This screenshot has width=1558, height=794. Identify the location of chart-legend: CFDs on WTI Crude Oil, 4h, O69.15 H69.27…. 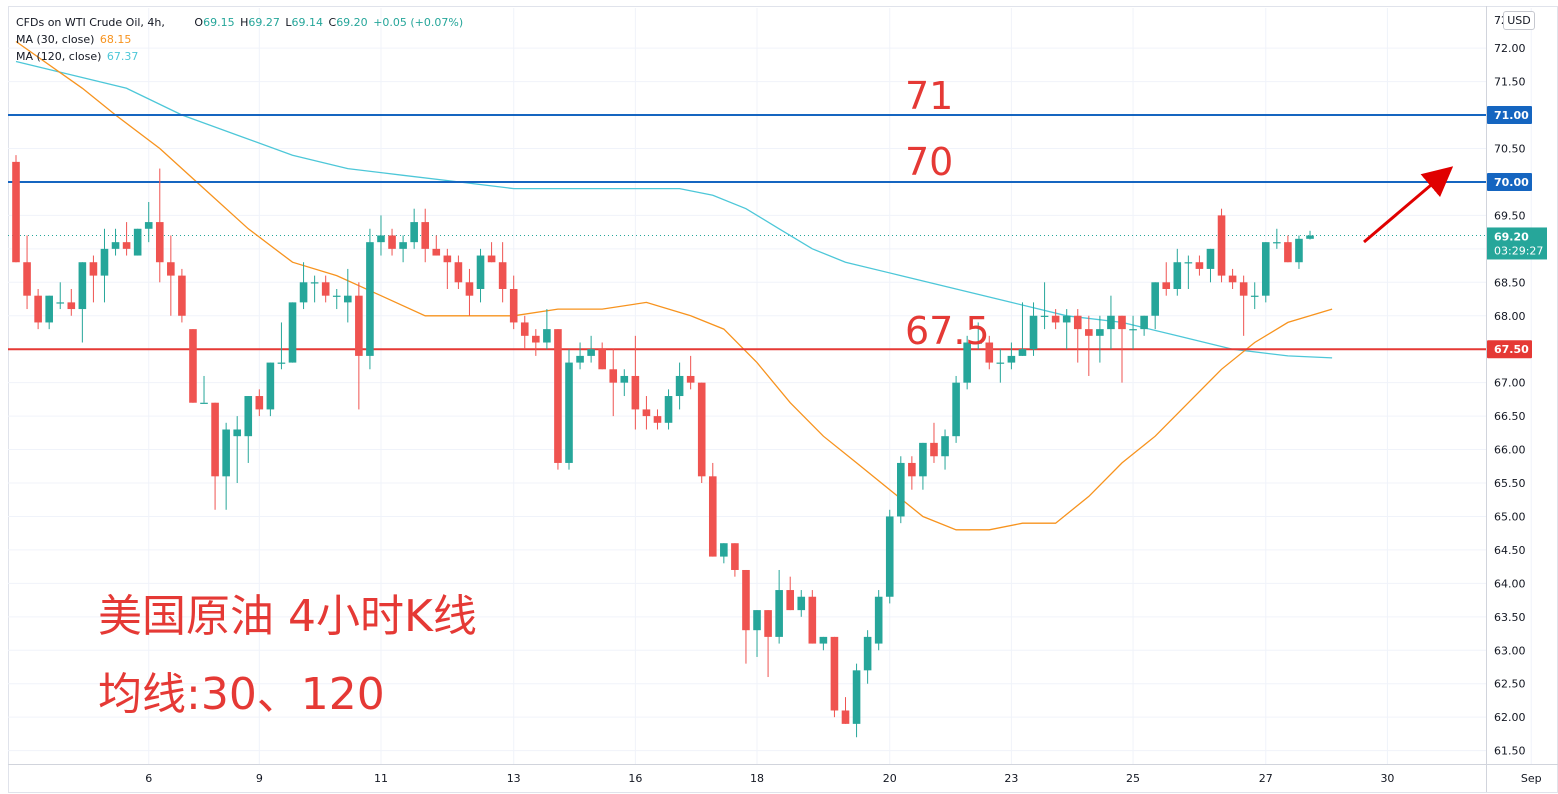
(239, 39).